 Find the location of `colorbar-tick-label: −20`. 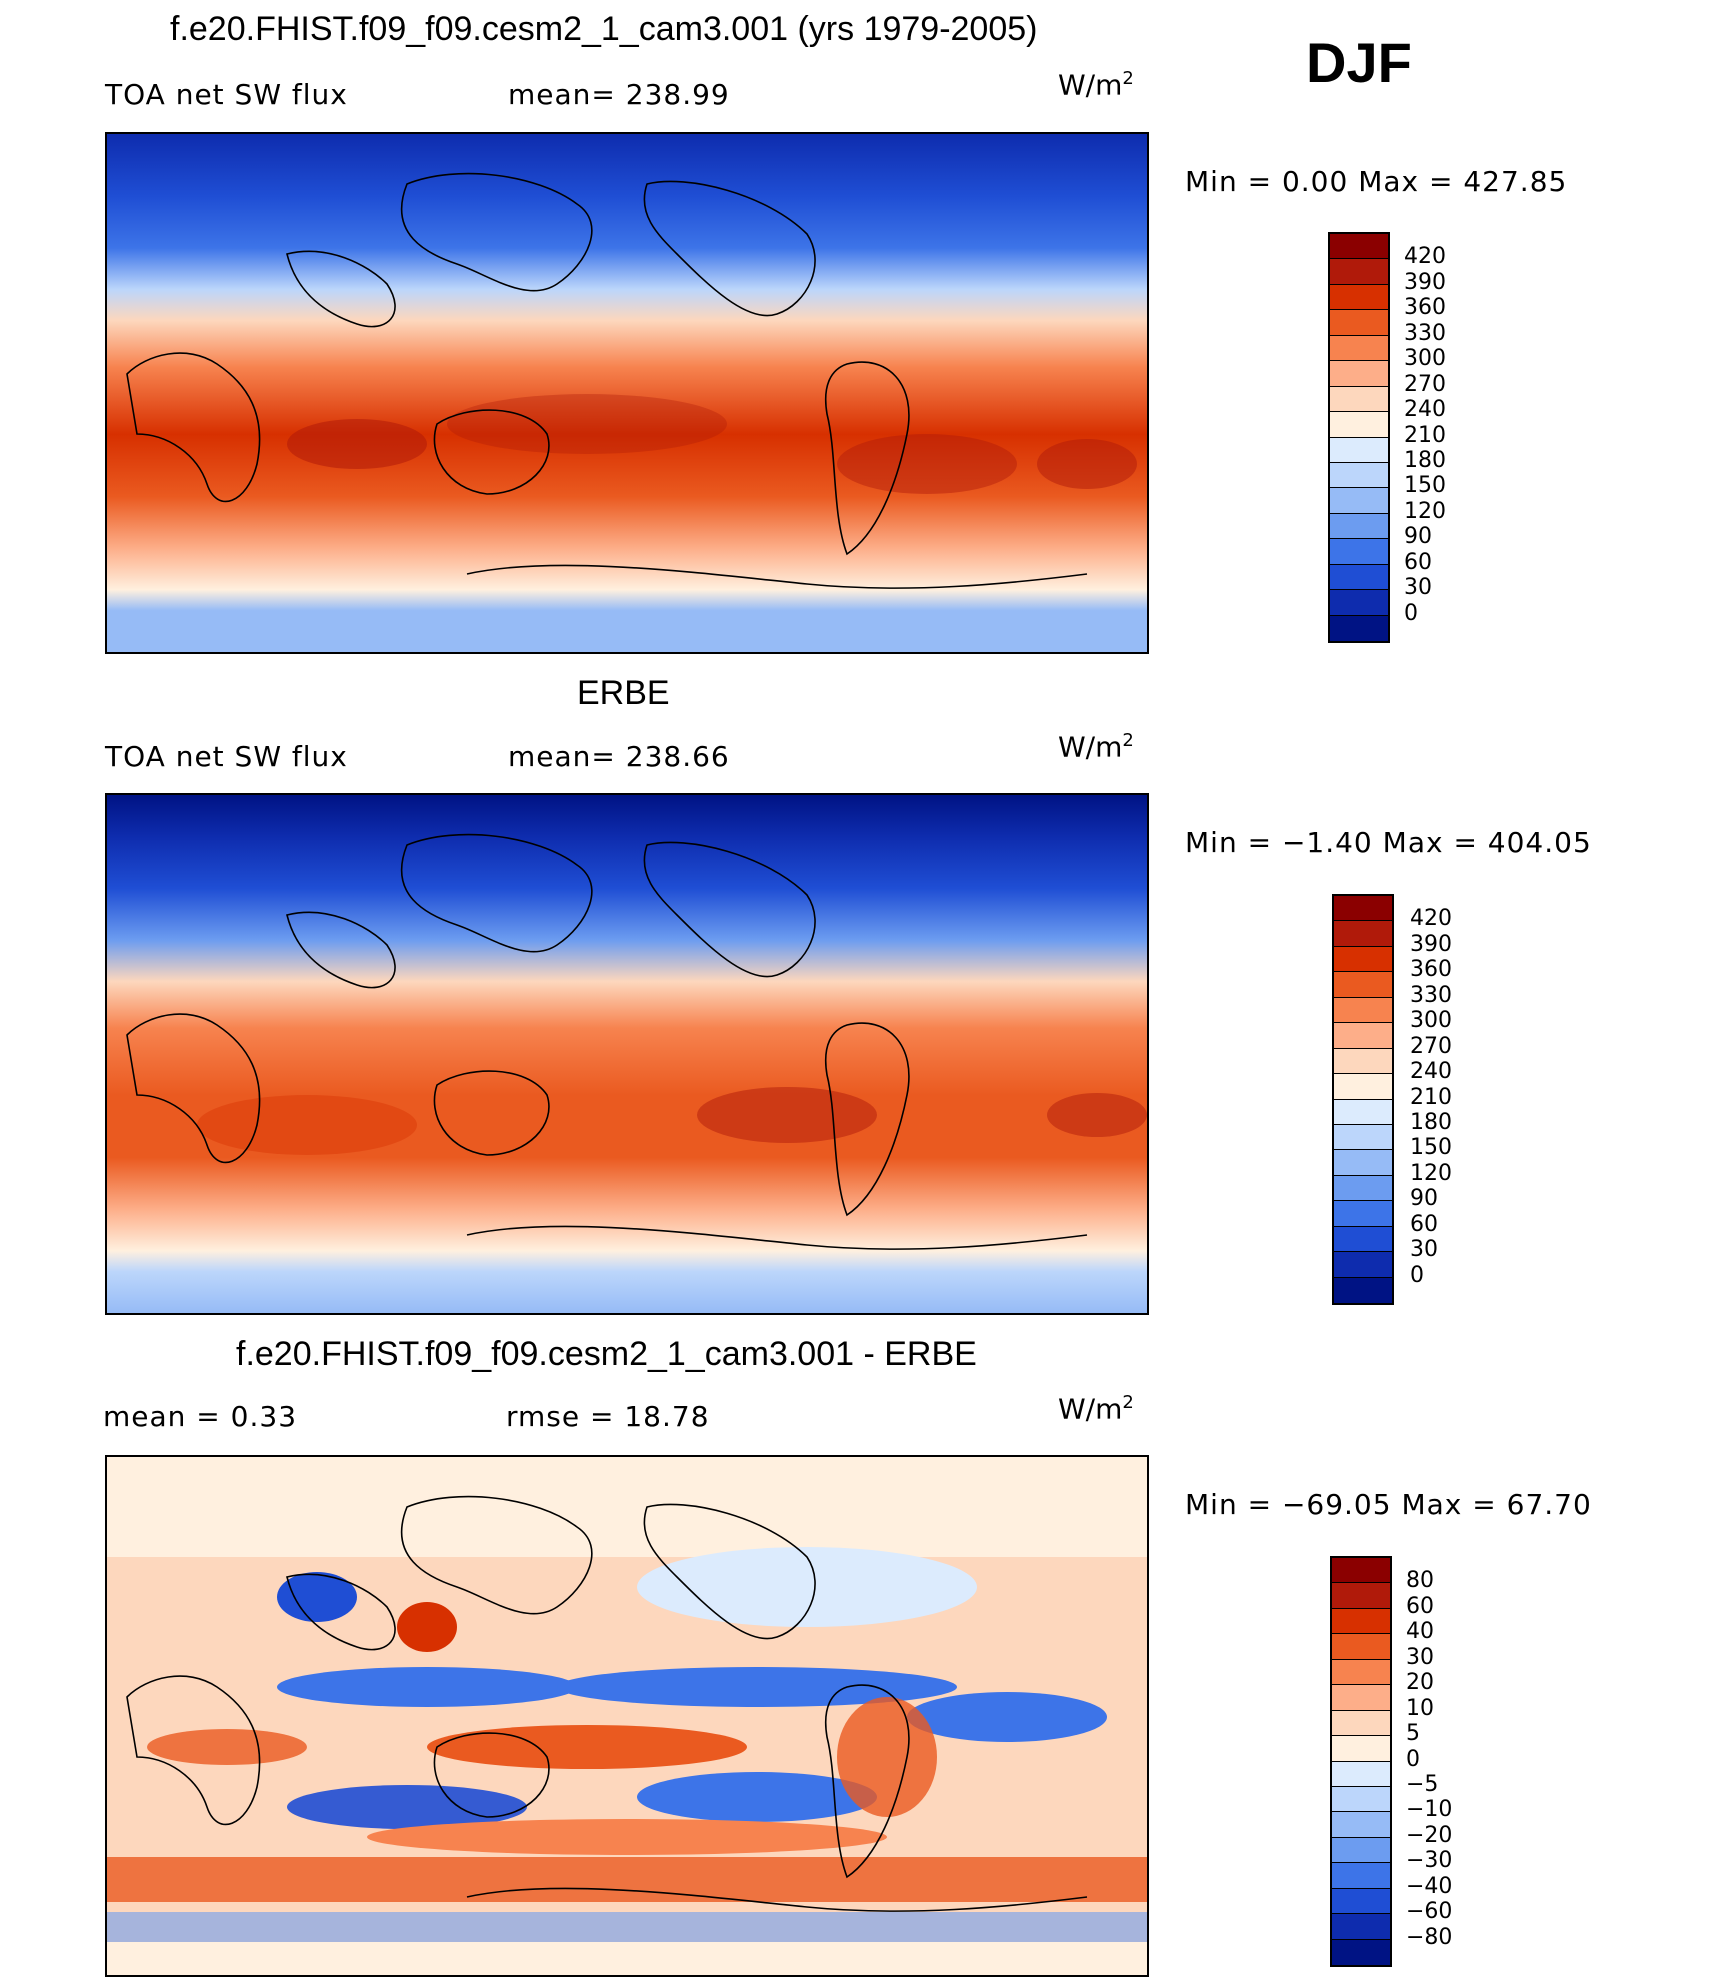

colorbar-tick-label: −20 is located at coordinates (1429, 1835).